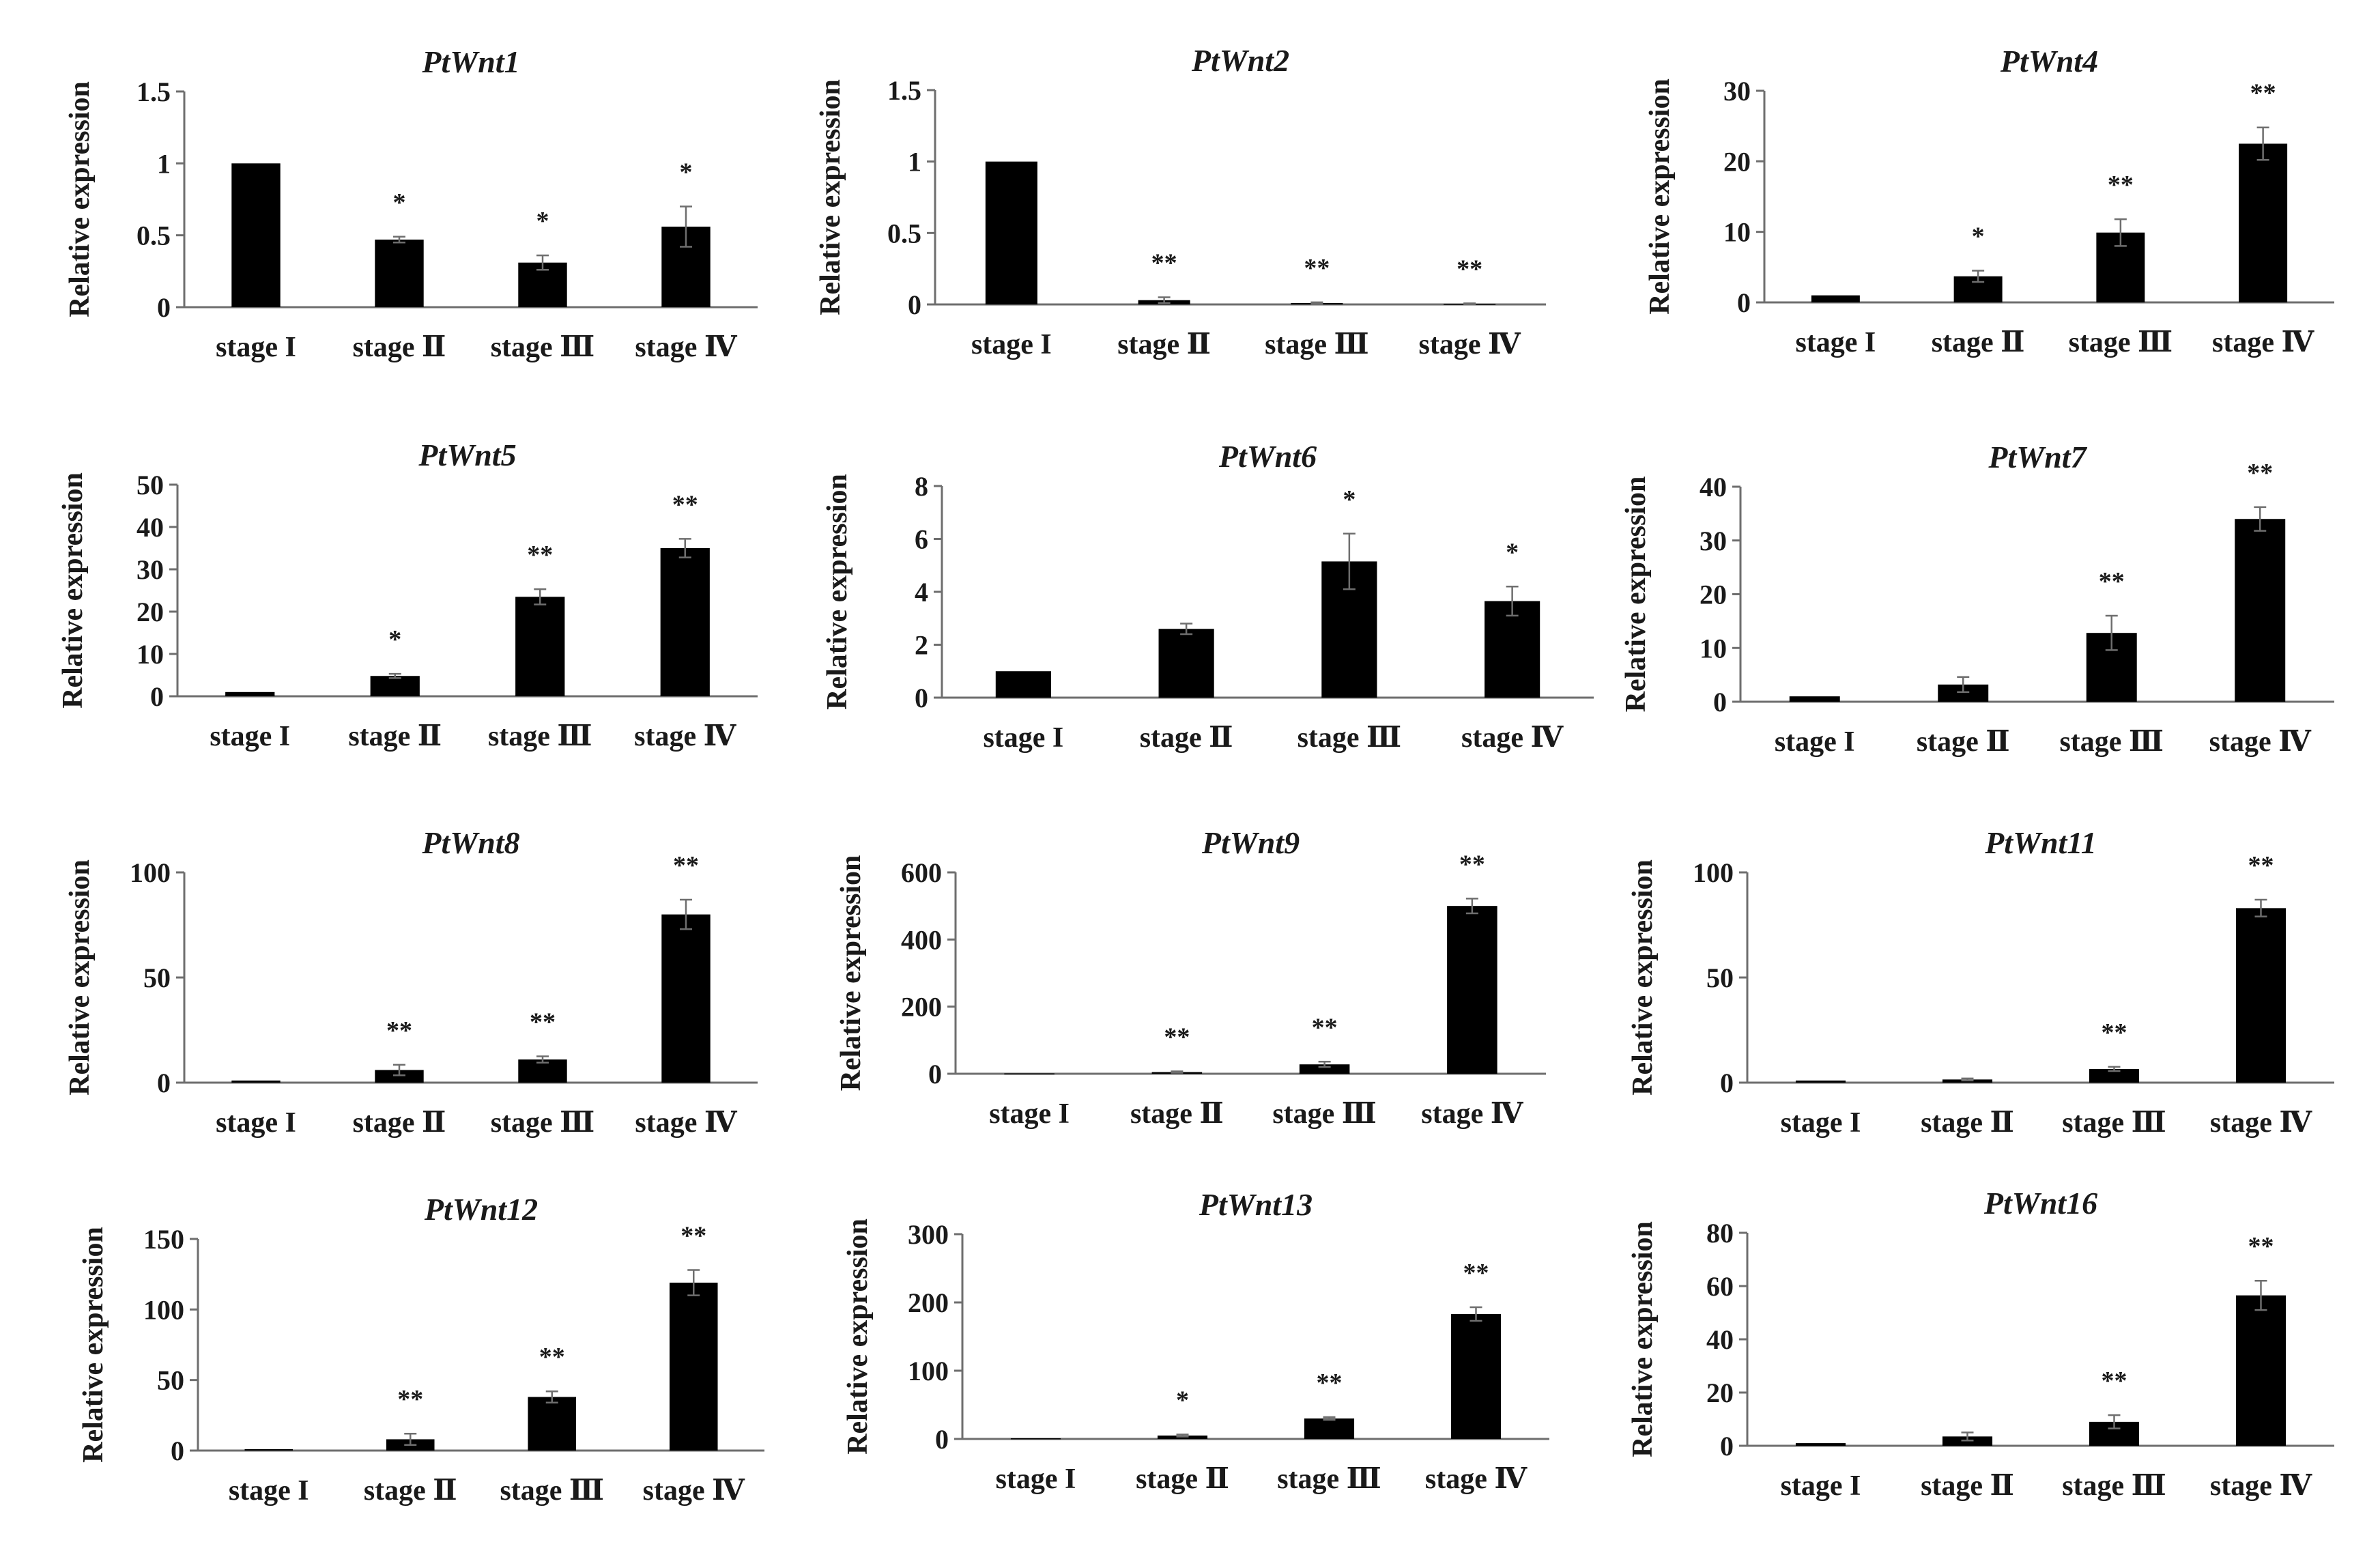  I want to click on y-tick-label: 200, so click(928, 1303).